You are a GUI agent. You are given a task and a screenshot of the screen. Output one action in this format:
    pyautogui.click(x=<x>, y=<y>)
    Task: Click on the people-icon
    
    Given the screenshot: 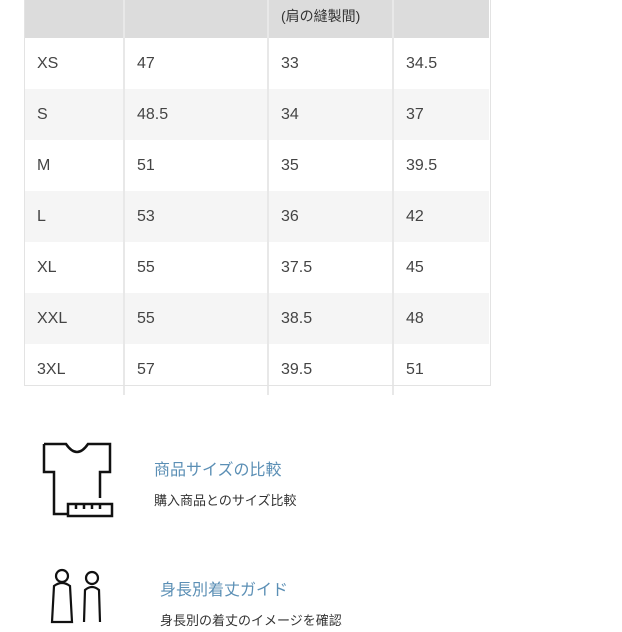 What is the action you would take?
    pyautogui.click(x=76, y=596)
    